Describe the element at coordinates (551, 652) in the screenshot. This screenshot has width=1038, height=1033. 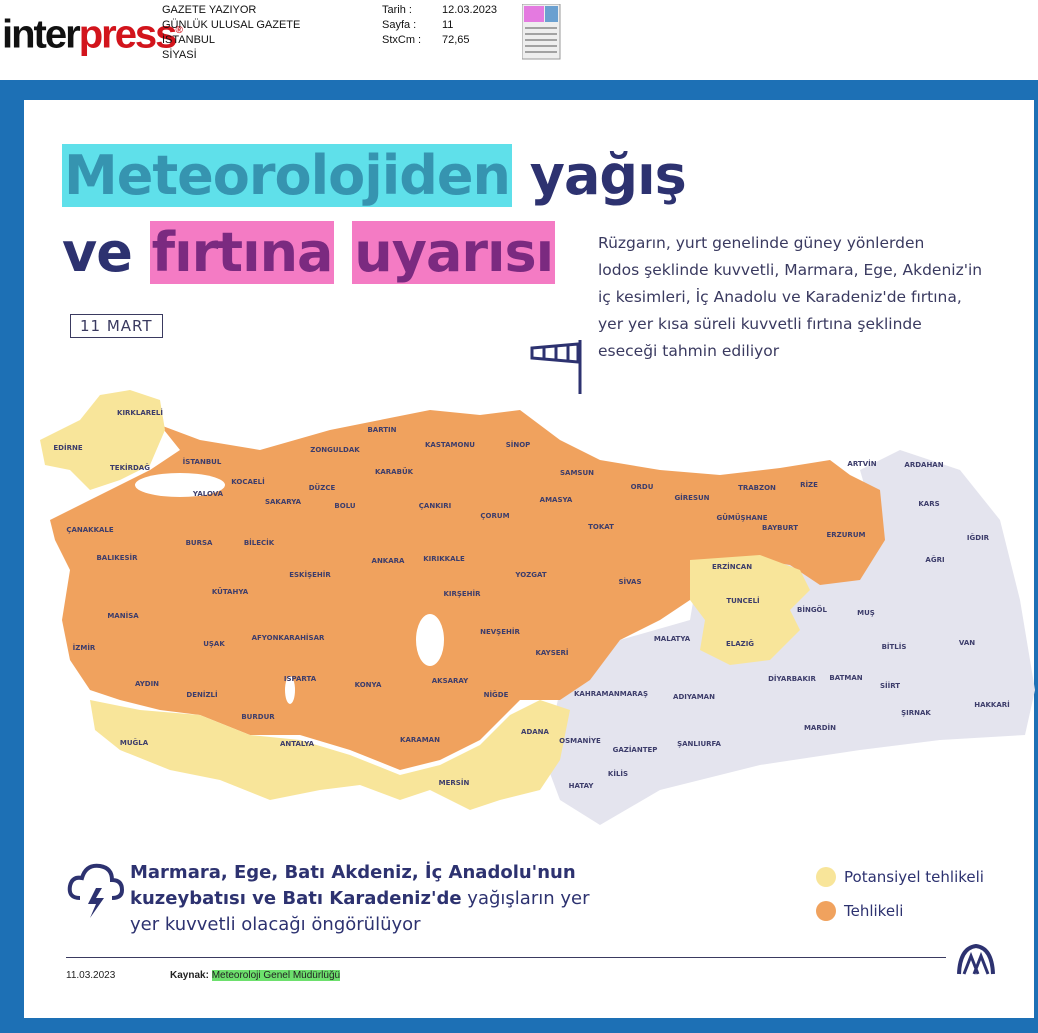
I see `city-label: KAYSERİ` at that location.